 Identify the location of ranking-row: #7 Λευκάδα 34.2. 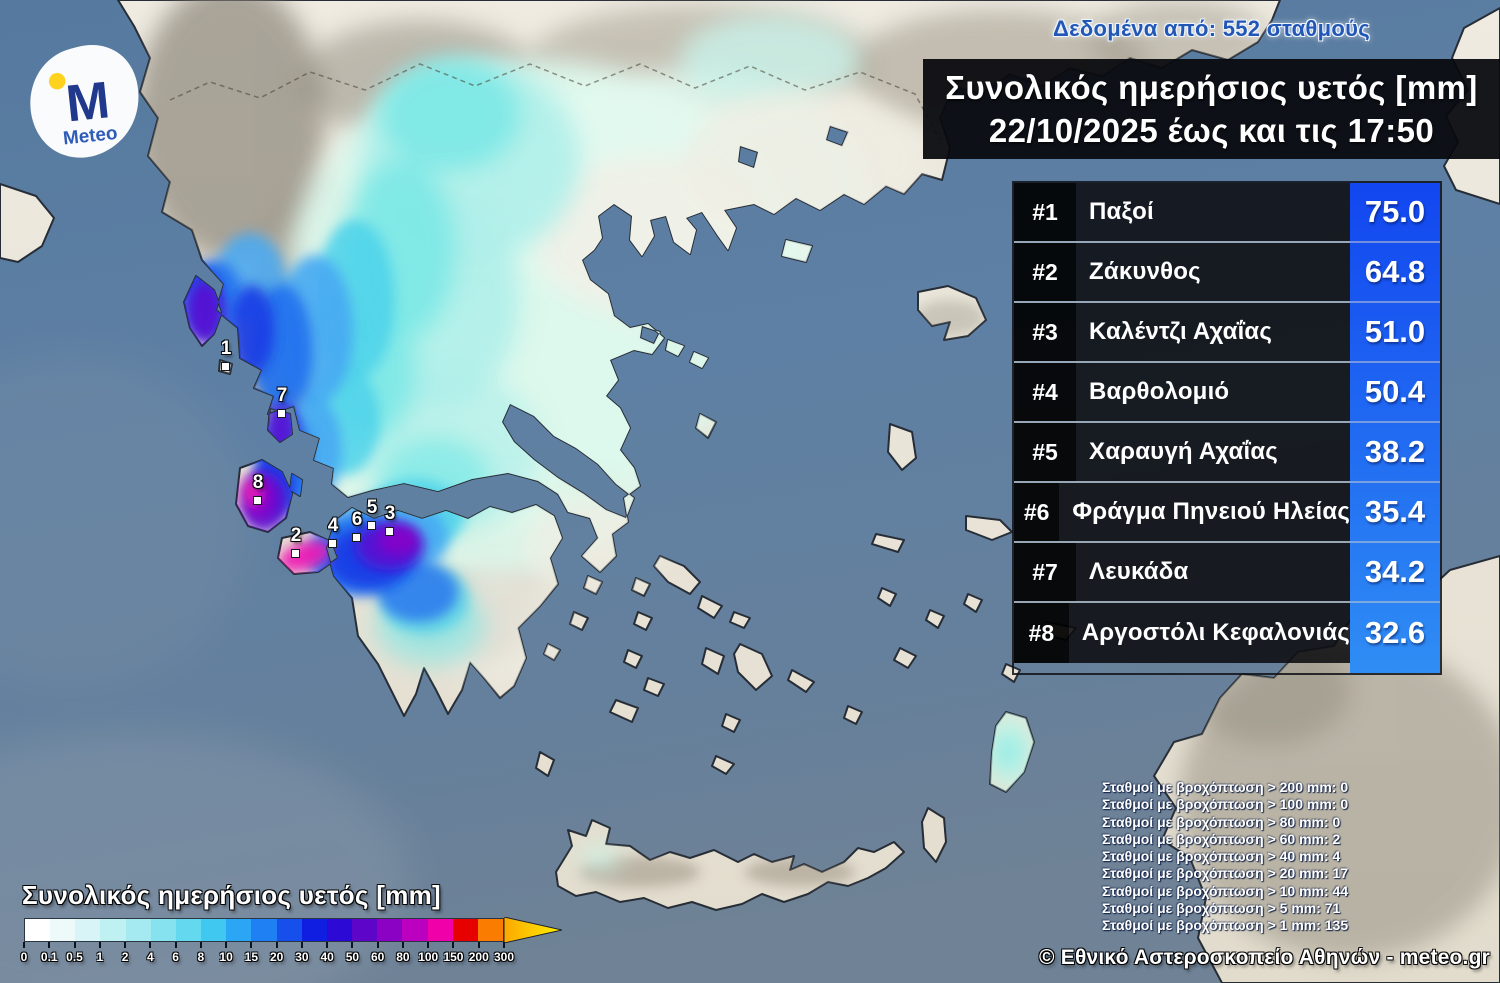
(1227, 573).